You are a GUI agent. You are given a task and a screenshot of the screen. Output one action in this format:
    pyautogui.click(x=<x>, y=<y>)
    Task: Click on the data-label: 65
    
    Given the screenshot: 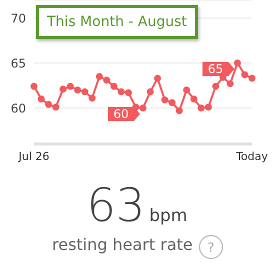 What is the action you would take?
    pyautogui.click(x=216, y=69)
    